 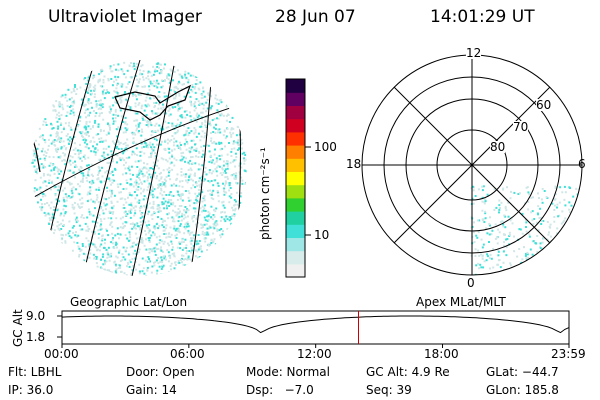 I want to click on colorbar-segment, so click(x=295, y=270).